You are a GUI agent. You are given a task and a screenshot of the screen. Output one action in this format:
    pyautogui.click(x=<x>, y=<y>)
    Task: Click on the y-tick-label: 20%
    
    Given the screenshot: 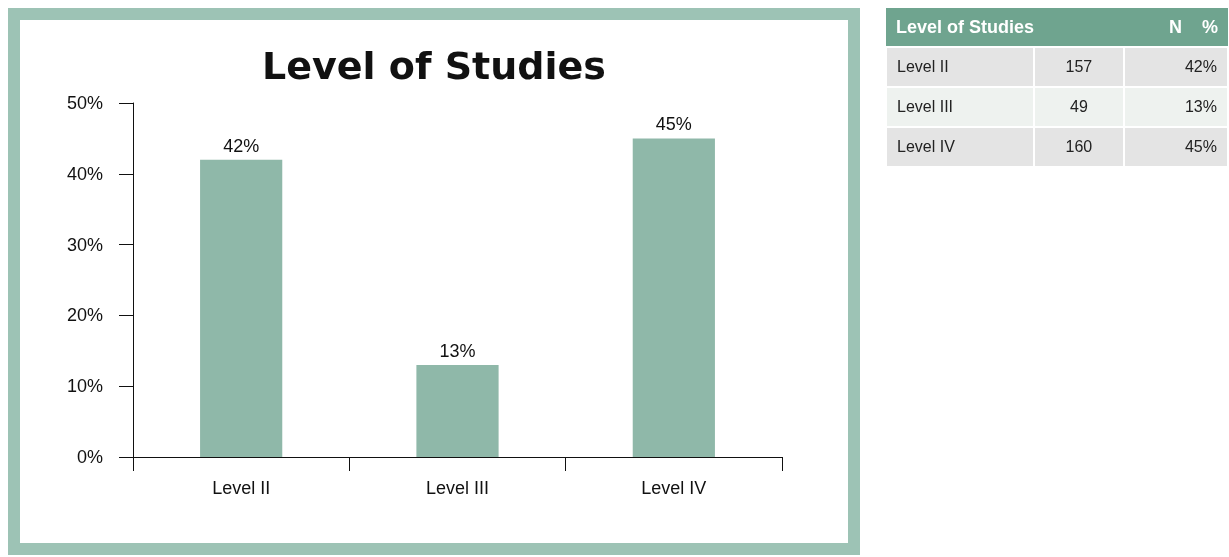 What is the action you would take?
    pyautogui.click(x=84, y=315)
    